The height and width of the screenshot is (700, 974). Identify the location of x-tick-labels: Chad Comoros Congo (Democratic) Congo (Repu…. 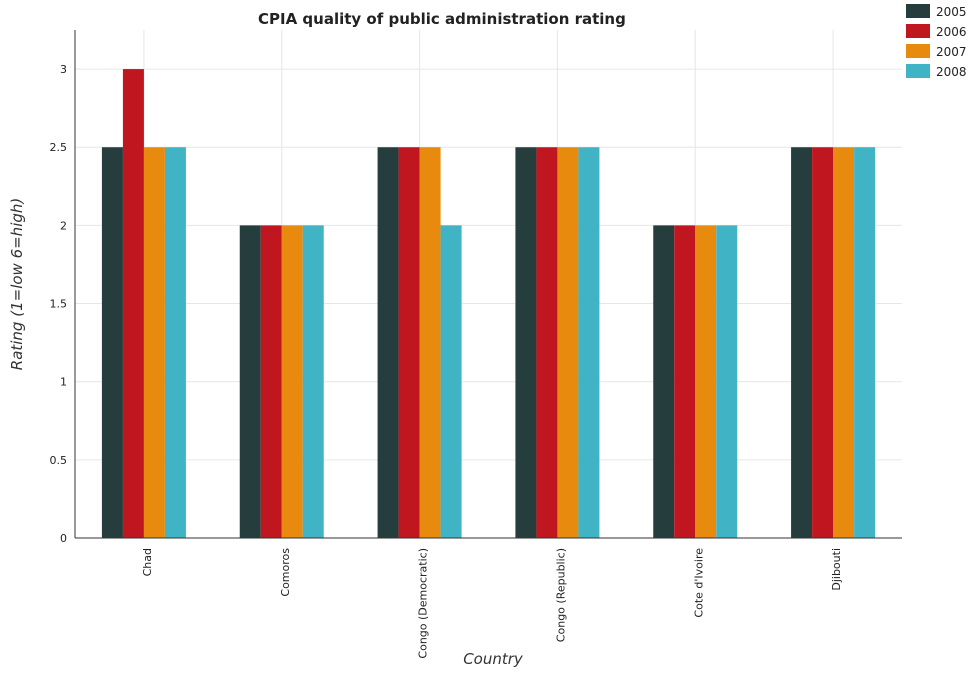
(492, 603).